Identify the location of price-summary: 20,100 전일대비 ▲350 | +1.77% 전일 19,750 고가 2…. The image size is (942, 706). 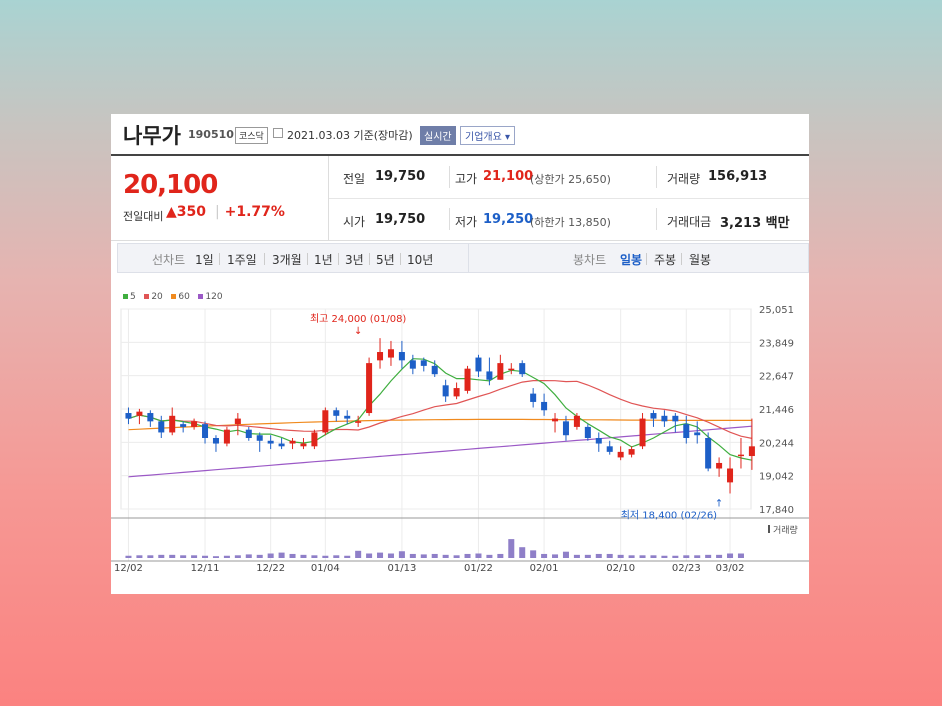
(460, 198).